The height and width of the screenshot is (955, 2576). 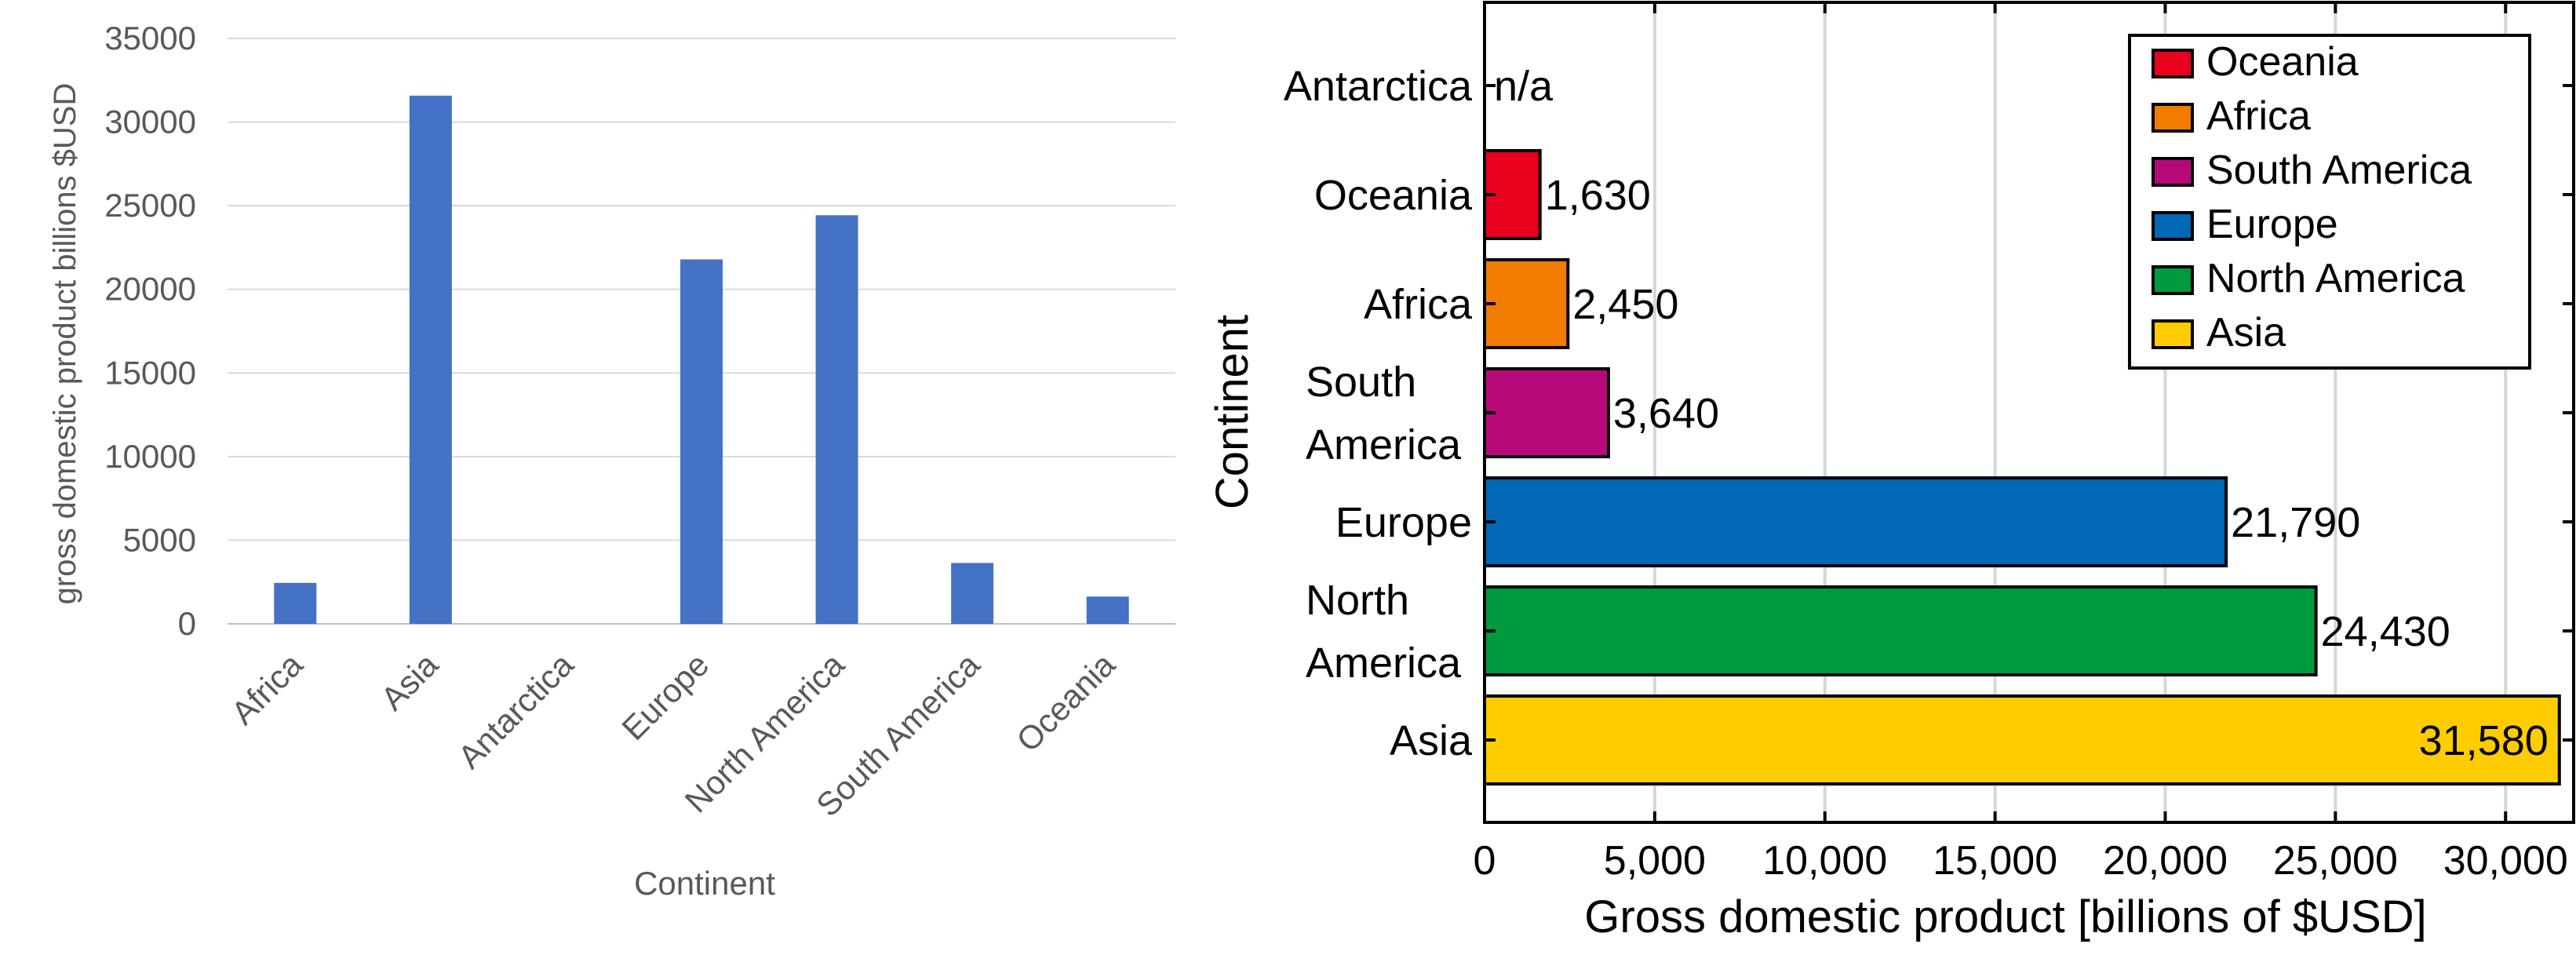 I want to click on left-x-tick-label: Europe, so click(x=665, y=696).